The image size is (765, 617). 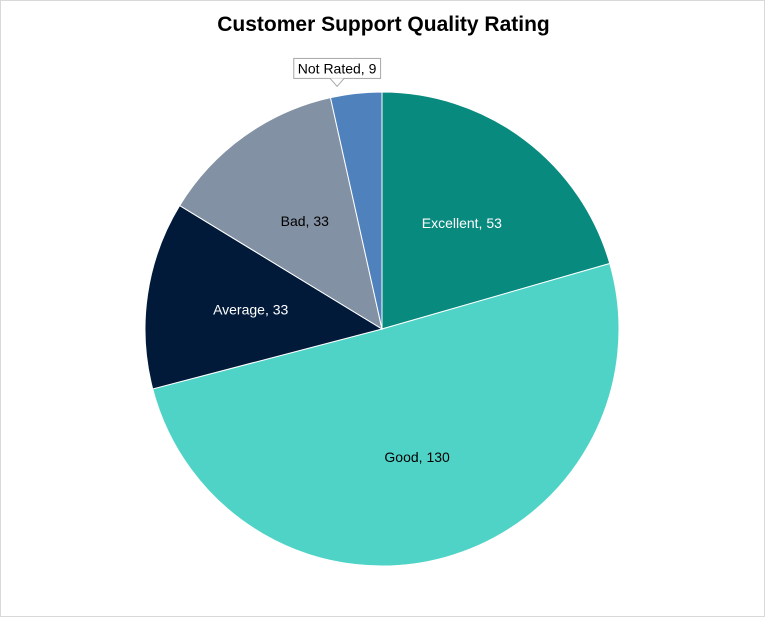 What do you see at coordinates (337, 83) in the screenshot?
I see `callout-pointer-not-rated` at bounding box center [337, 83].